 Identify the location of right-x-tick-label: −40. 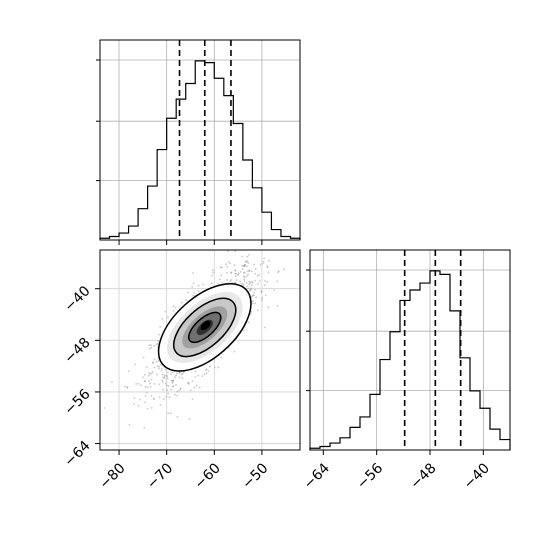
(477, 476).